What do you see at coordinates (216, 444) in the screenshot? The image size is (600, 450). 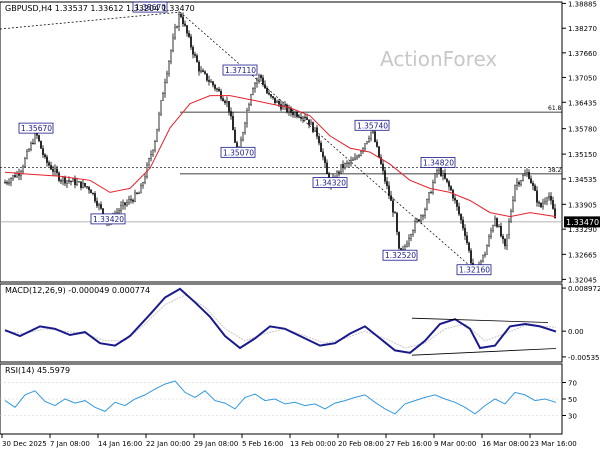 I see `time-tick-label: 29 Jan 08:00` at bounding box center [216, 444].